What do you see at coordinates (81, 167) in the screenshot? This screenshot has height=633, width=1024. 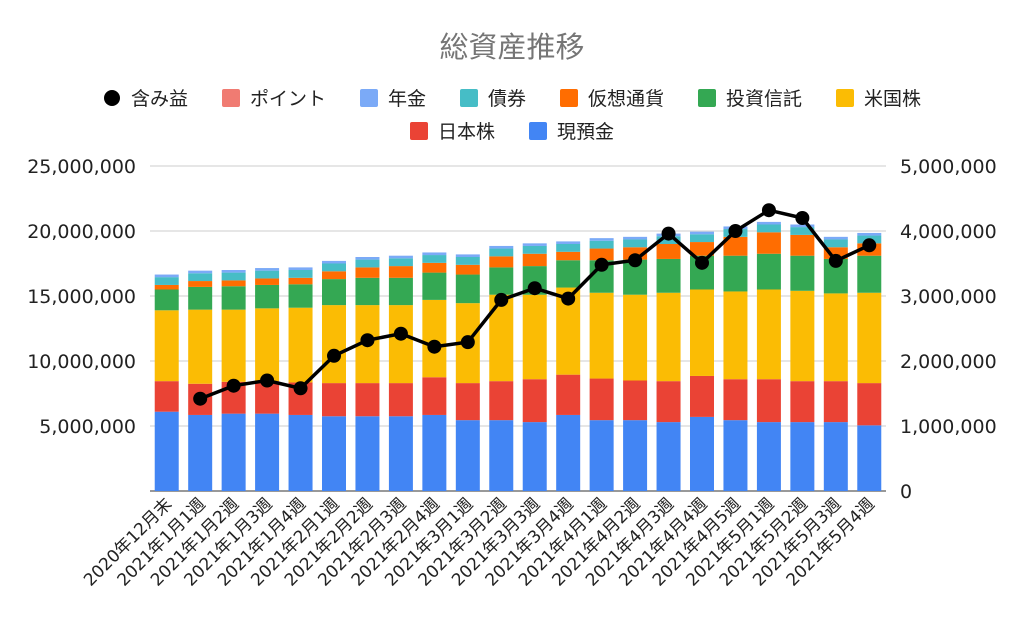 I see `left-y-tick-label: 25,000,000` at bounding box center [81, 167].